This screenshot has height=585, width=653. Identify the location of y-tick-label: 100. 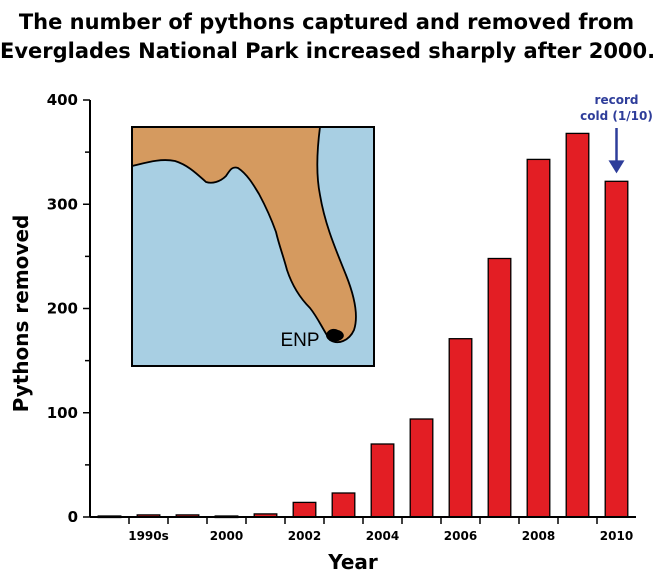
(62, 413).